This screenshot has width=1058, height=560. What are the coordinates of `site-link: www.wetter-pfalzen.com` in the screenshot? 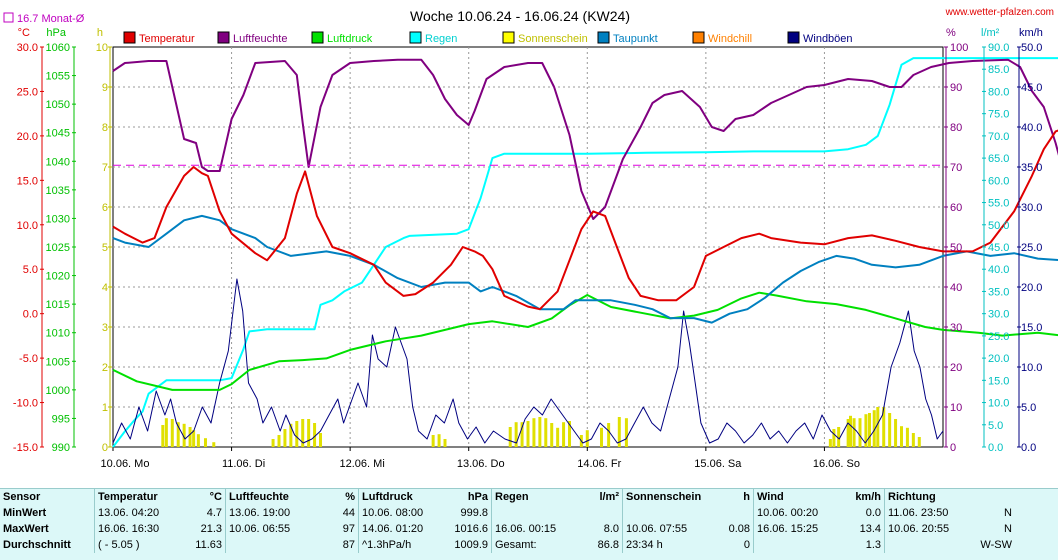 It's located at (999, 12).